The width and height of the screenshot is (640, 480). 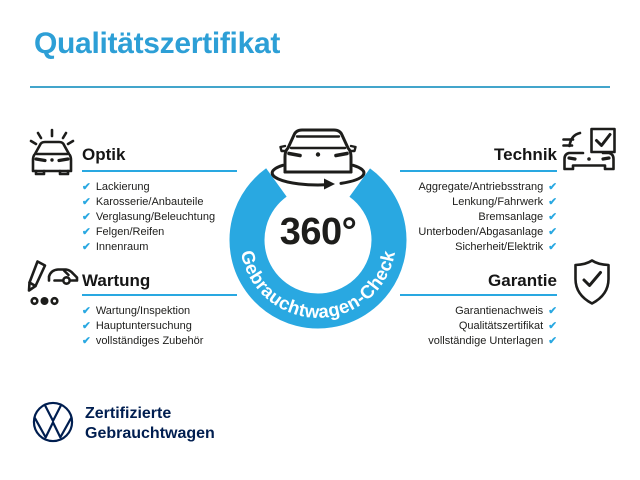 What do you see at coordinates (149, 341) in the screenshot?
I see `checklist-item-label: vollständiges Zubehör` at bounding box center [149, 341].